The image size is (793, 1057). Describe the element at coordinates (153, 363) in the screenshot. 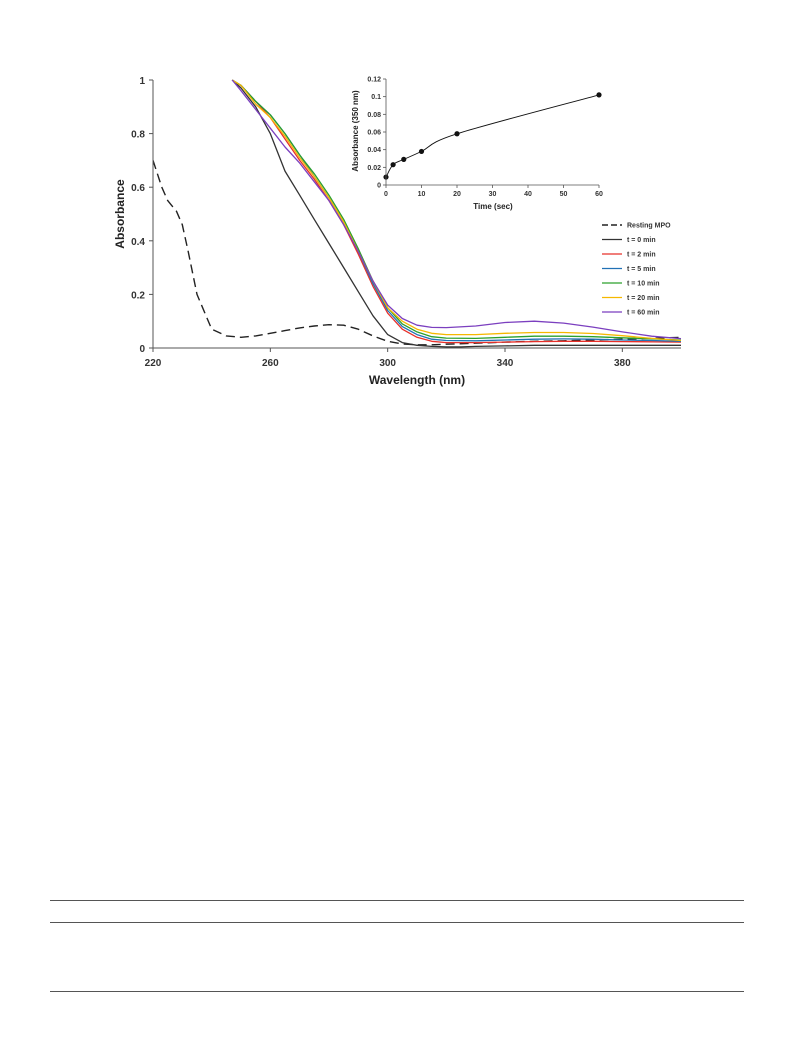

I see `x-tick-label: 220` at that location.